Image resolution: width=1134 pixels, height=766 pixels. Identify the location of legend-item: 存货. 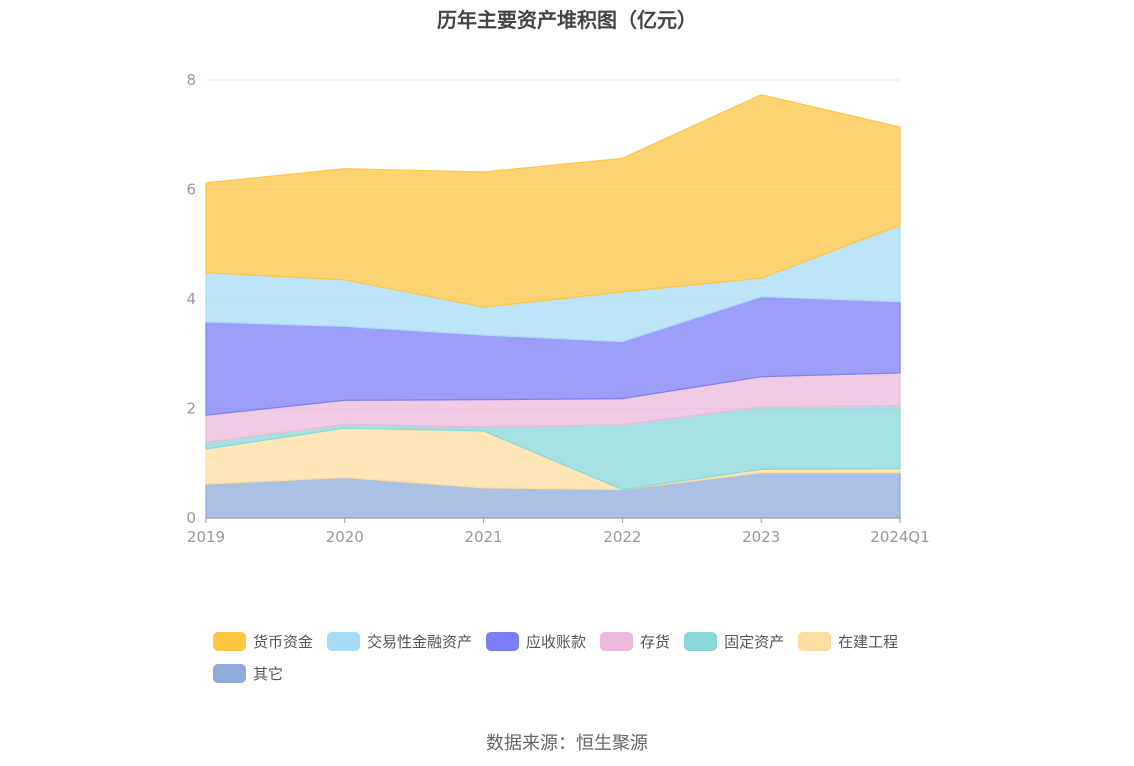
(635, 641).